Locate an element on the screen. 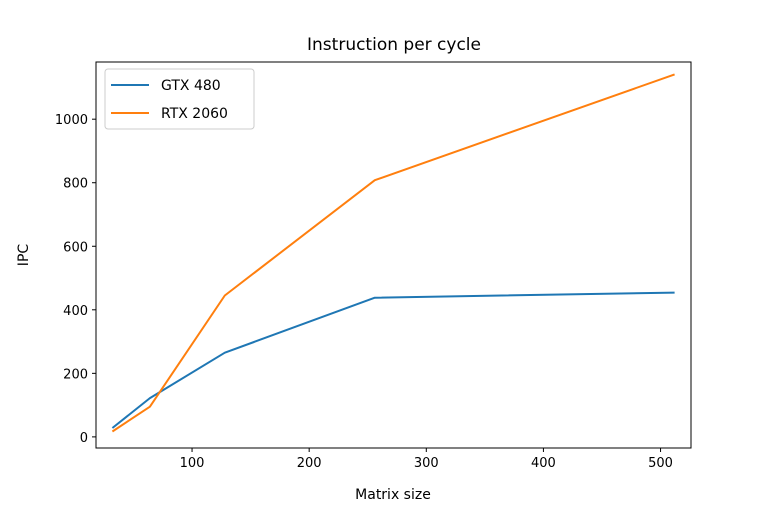 This screenshot has height=512, width=768. y-axis-ticks: 0 200 400 600 800 1000 is located at coordinates (75, 279).